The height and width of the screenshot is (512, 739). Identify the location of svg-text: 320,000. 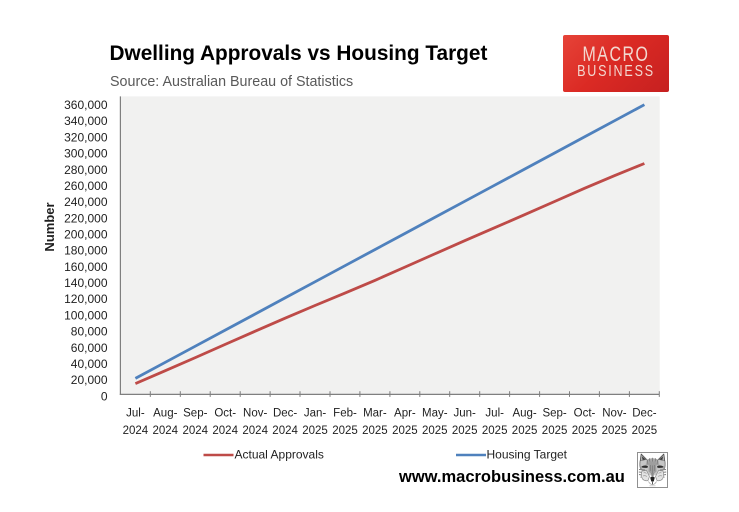
(86, 137).